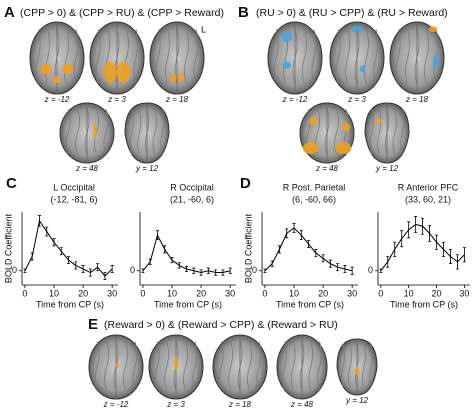 This screenshot has width=474, height=412. Describe the element at coordinates (314, 187) in the screenshot. I see `chart-title: R Post. Parietal` at that location.